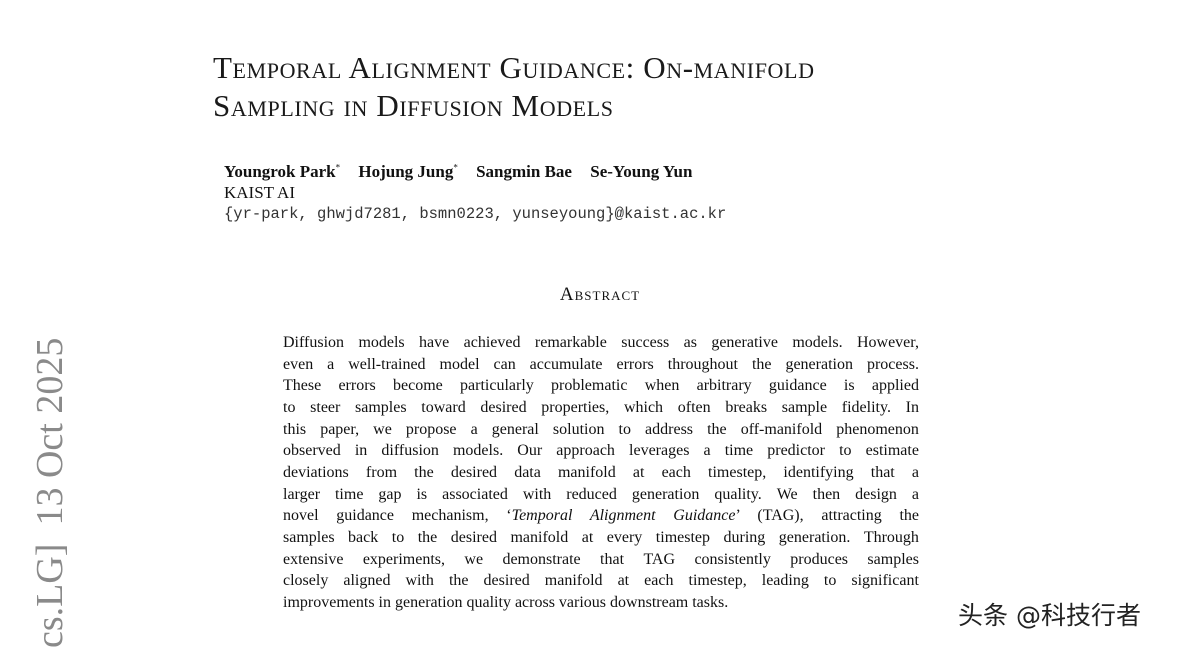 The image size is (1200, 648). I want to click on author: Hojung Jung*, so click(408, 171).